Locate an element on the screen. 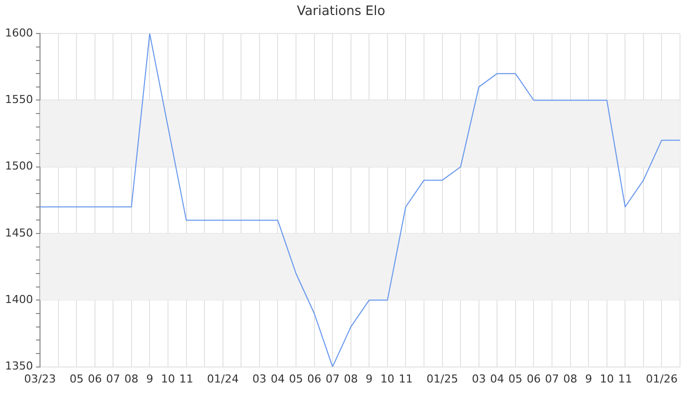 The image size is (700, 400). y-tick-label: 1500 is located at coordinates (18, 166).